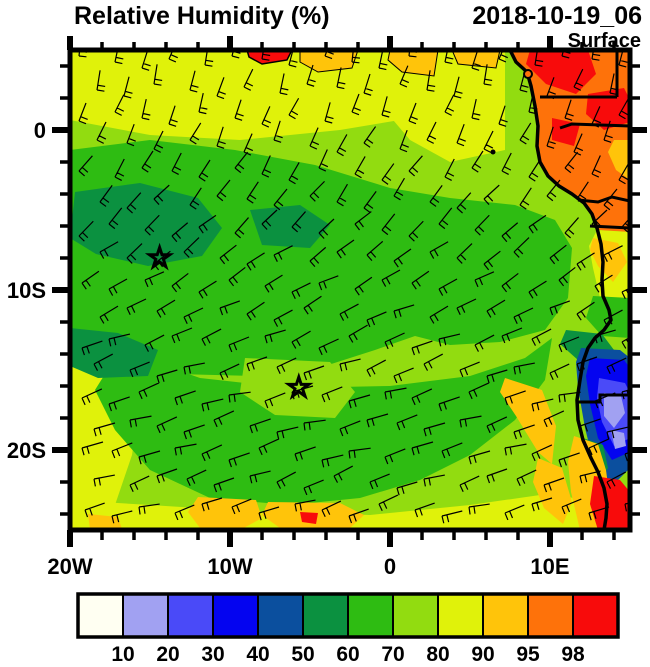  What do you see at coordinates (229, 566) in the screenshot?
I see `x-tick-label: 10W` at bounding box center [229, 566].